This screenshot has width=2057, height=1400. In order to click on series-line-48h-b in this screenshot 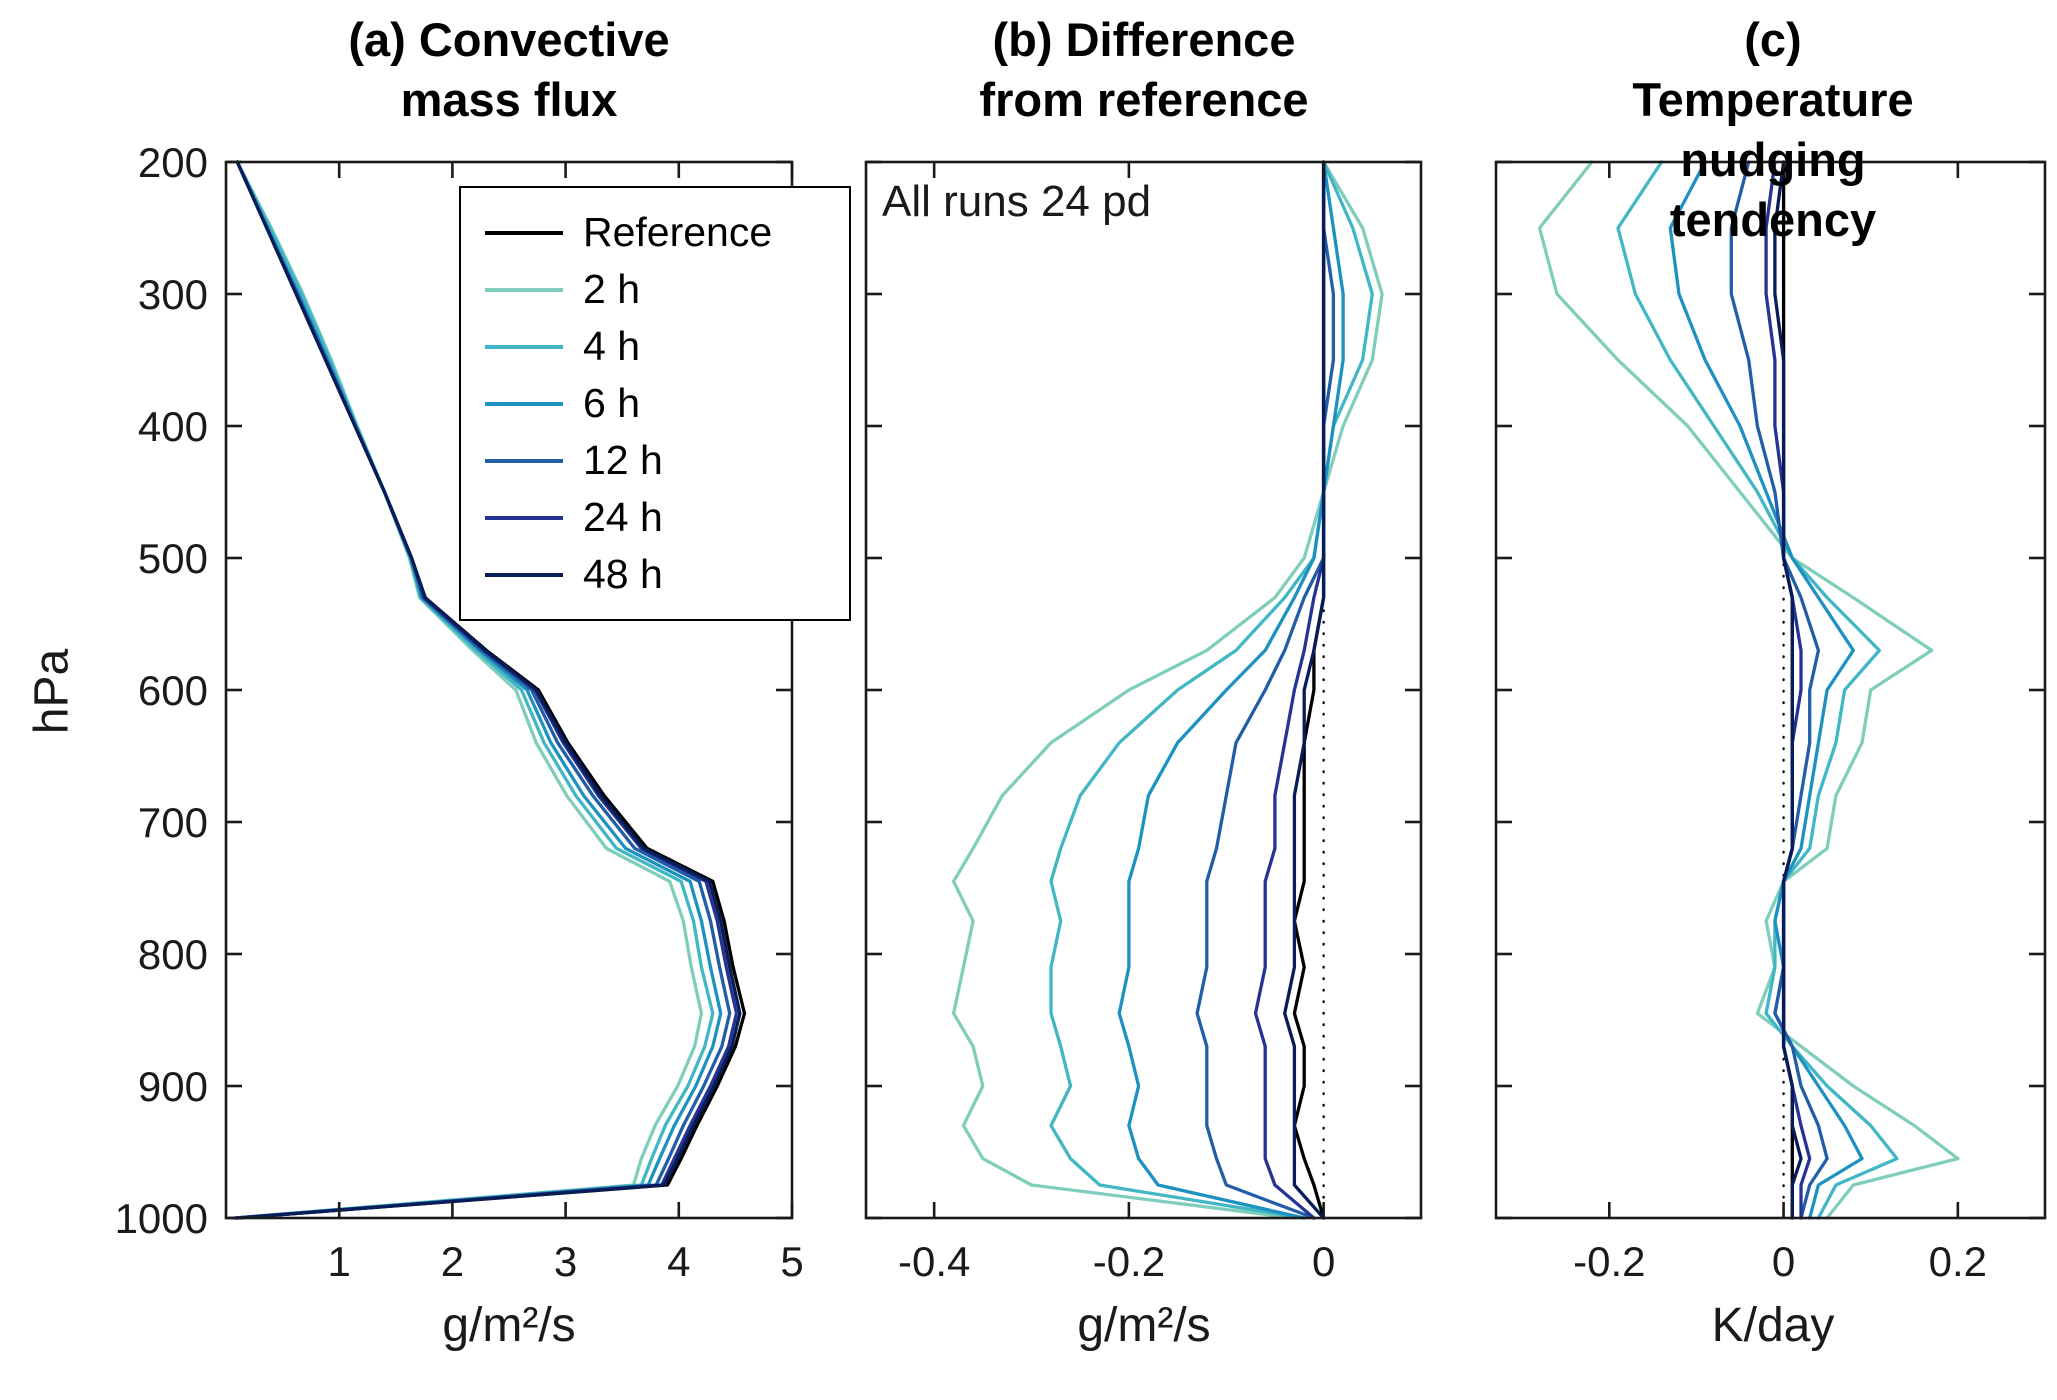, I will do `click(1304, 690)`.